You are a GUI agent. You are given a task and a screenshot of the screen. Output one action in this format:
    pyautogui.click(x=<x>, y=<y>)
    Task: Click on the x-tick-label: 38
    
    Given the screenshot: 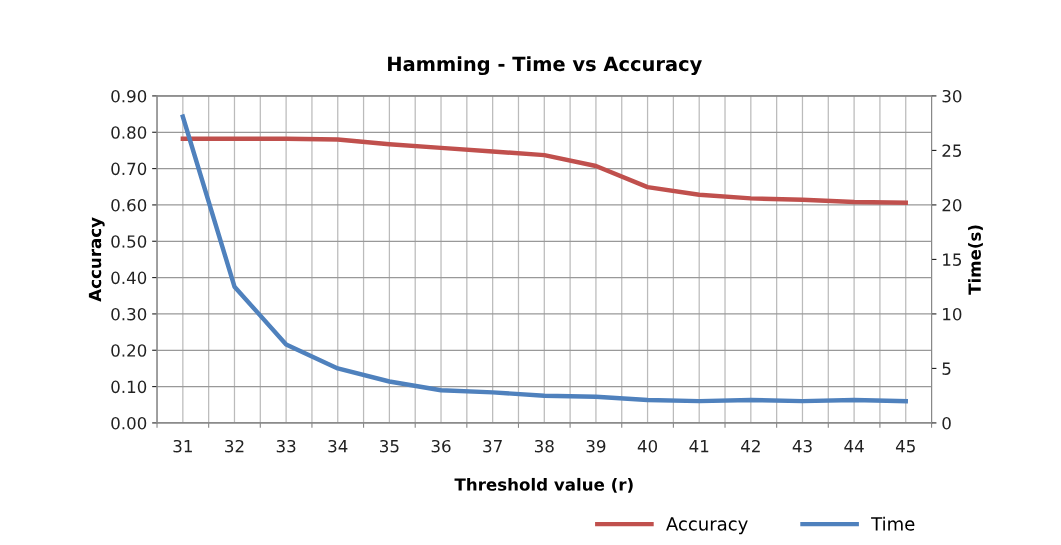 What is the action you would take?
    pyautogui.click(x=544, y=446)
    